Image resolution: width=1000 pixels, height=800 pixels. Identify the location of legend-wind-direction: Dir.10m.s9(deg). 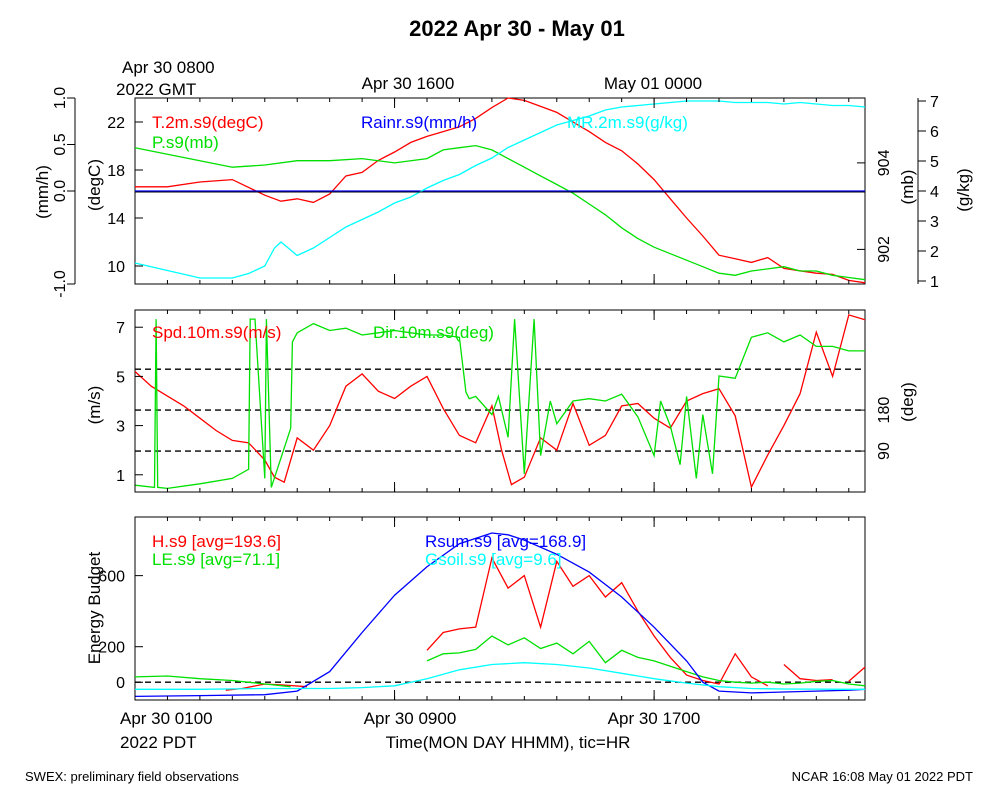
(433, 332).